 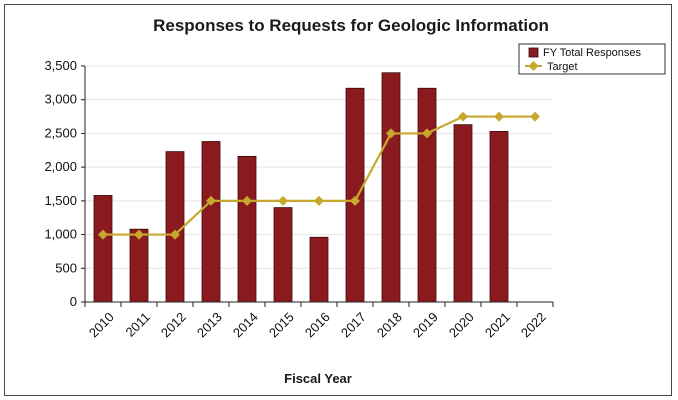 What do you see at coordinates (463, 213) in the screenshot?
I see `bar-2020` at bounding box center [463, 213].